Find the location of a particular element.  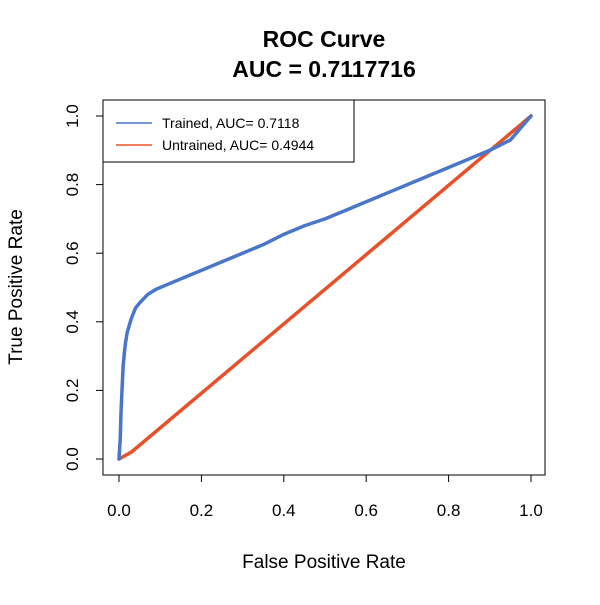

y-tick-label: 0.8 is located at coordinates (72, 185).